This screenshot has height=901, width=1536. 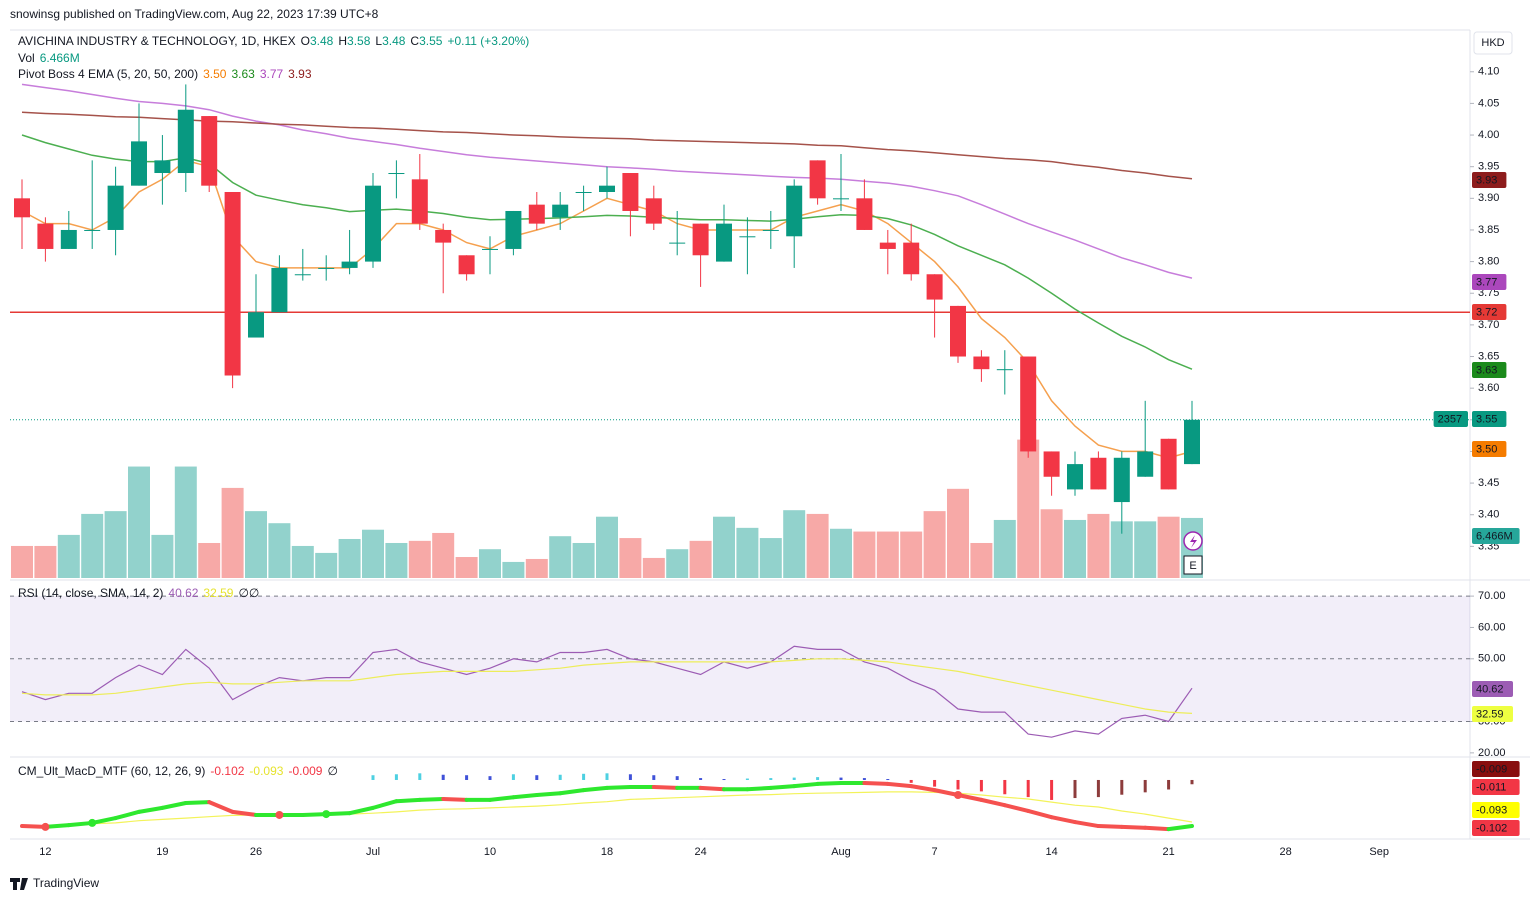 I want to click on y-tick-label: 3.80, so click(x=1488, y=262).